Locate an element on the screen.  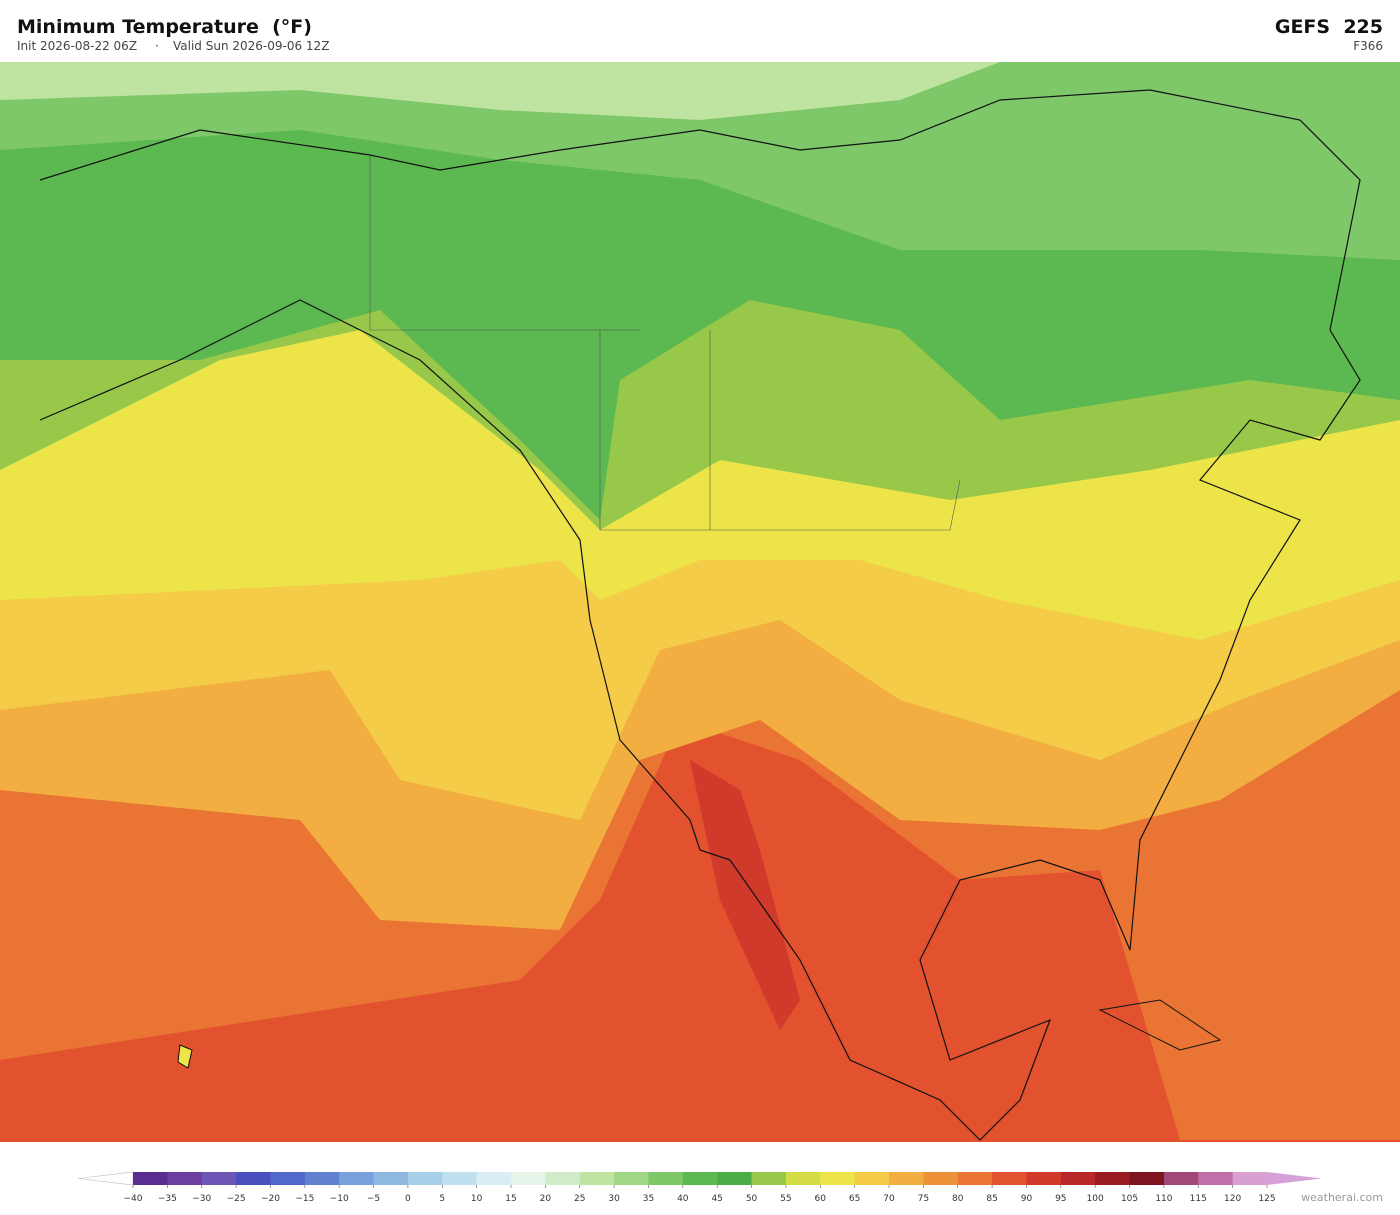
colorbar-tick-label: 105 is located at coordinates (1129, 1199).